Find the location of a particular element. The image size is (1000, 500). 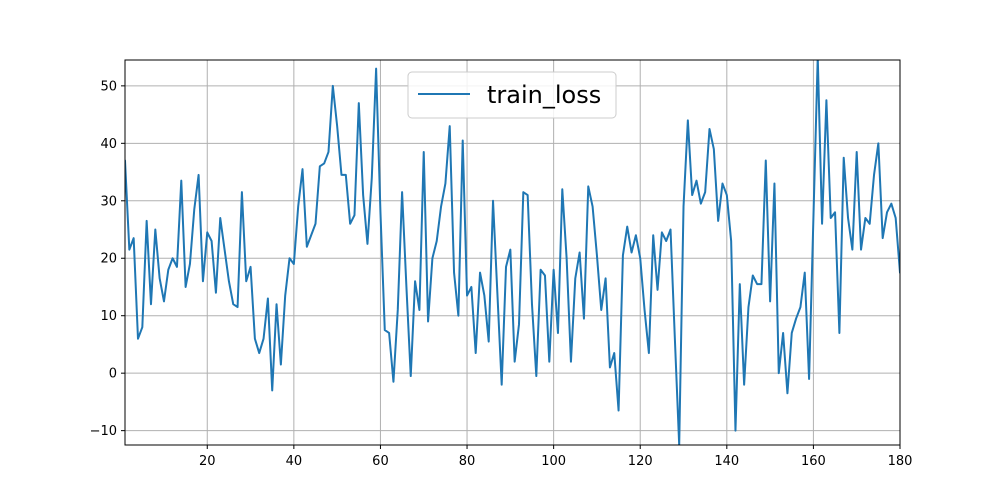

y-tick-label: 0 is located at coordinates (113, 374).